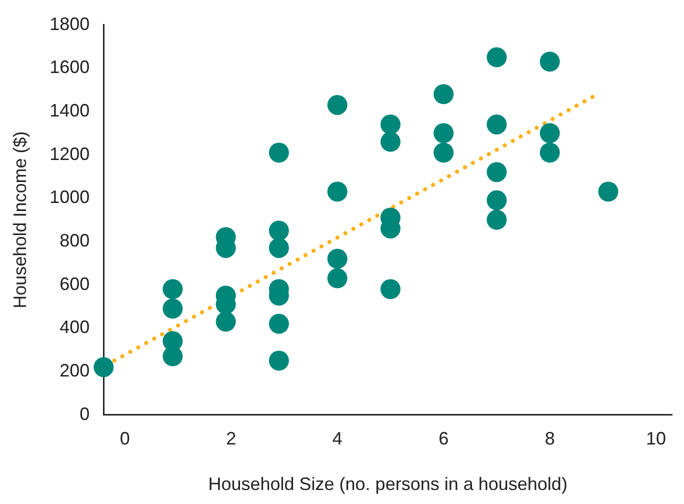 This screenshot has width=684, height=504. I want to click on y-tick-label: 200, so click(75, 370).